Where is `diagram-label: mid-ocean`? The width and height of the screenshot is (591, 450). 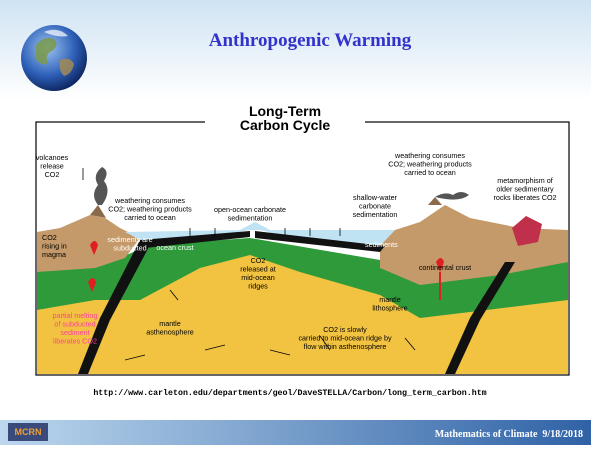
diagram-label: mid-ocean is located at coordinates (258, 277).